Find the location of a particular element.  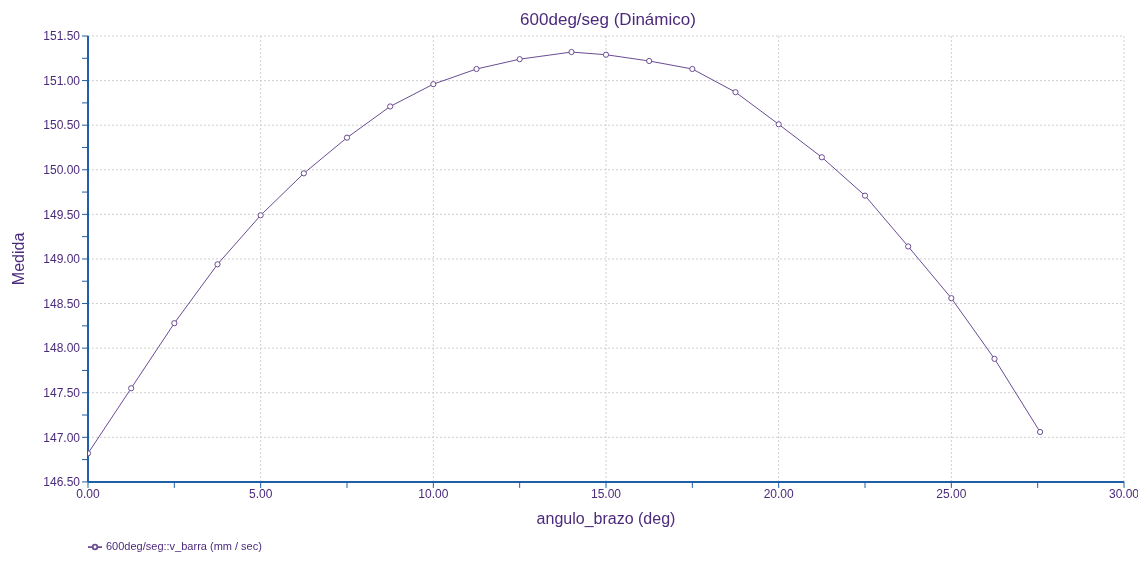

y-tick-label: 149.00 is located at coordinates (62, 259).